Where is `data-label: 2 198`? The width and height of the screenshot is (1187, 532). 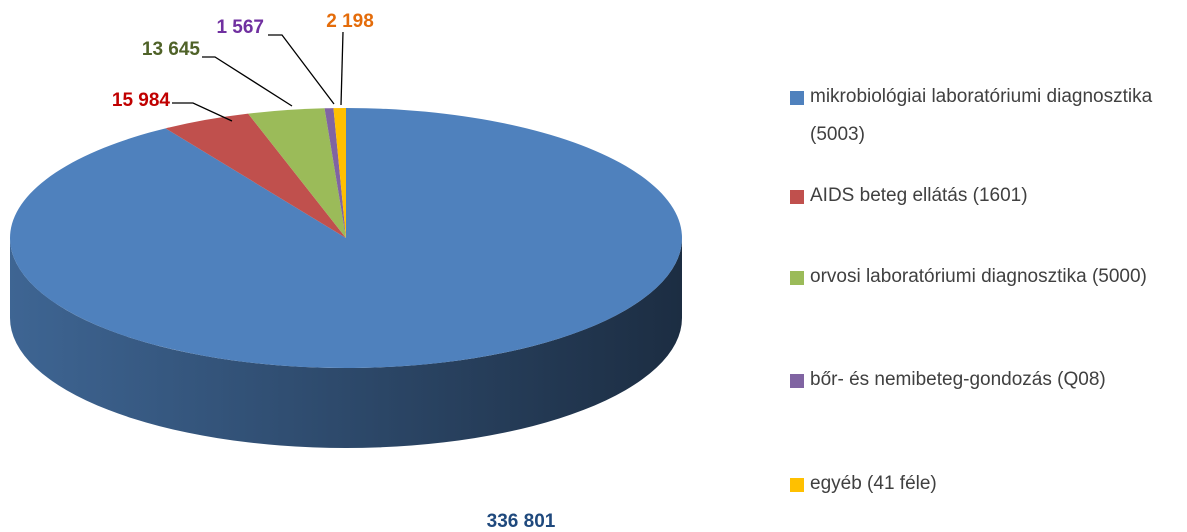
data-label: 2 198 is located at coordinates (350, 21).